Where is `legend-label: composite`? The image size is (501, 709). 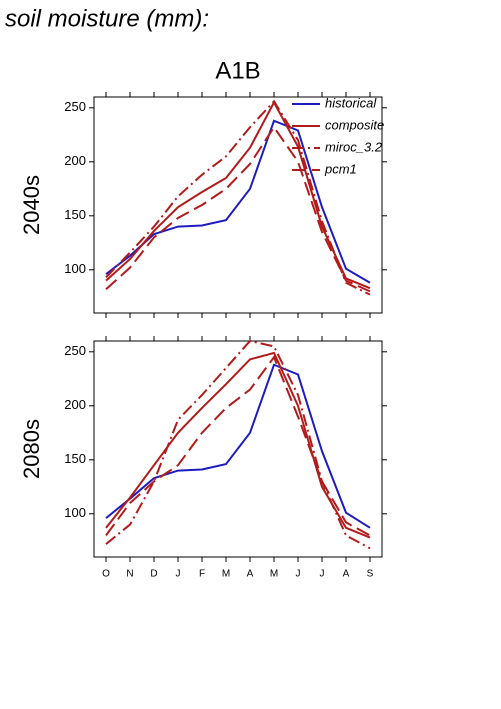
legend-label: composite is located at coordinates (354, 124).